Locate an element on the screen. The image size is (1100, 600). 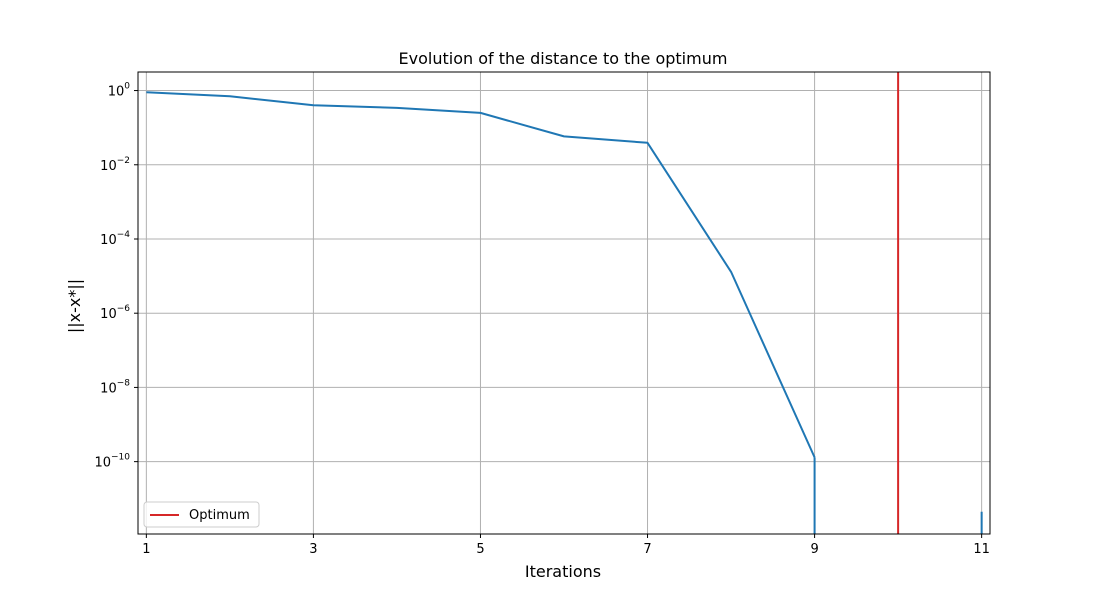
legend-box is located at coordinates (201, 514).